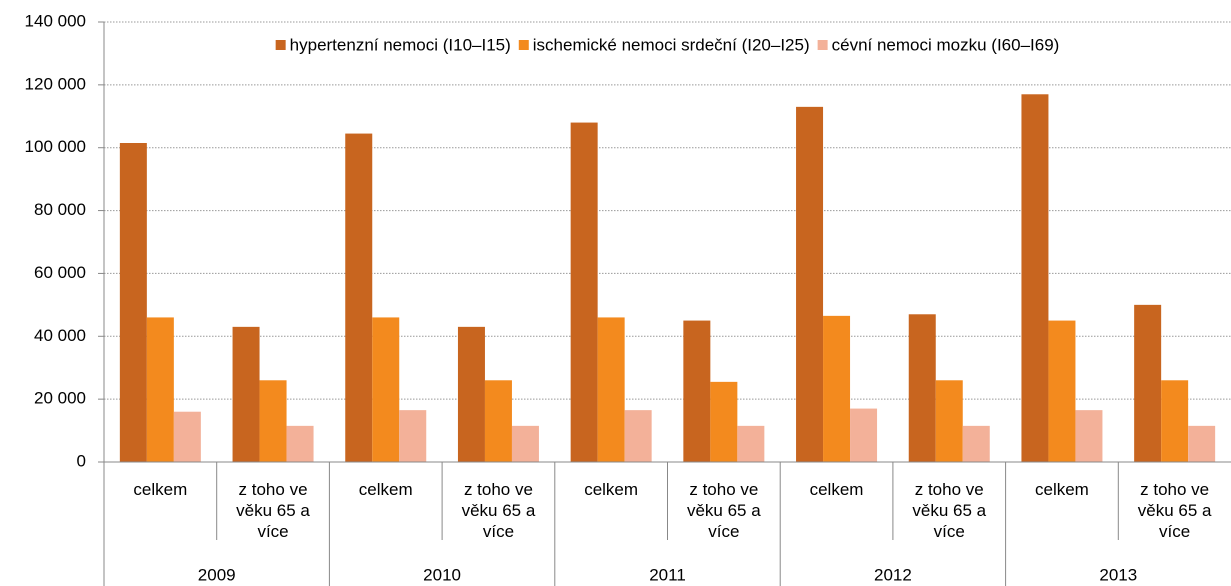 Image resolution: width=1231 pixels, height=586 pixels. I want to click on group-label: 2011, so click(667, 574).